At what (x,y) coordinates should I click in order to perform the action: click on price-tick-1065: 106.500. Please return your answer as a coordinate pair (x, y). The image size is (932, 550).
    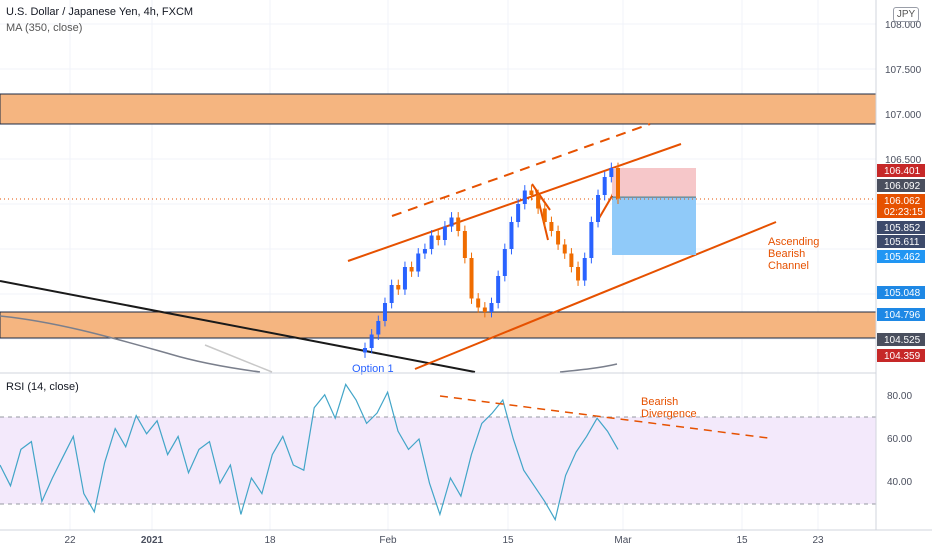
    Looking at the image, I should click on (903, 160).